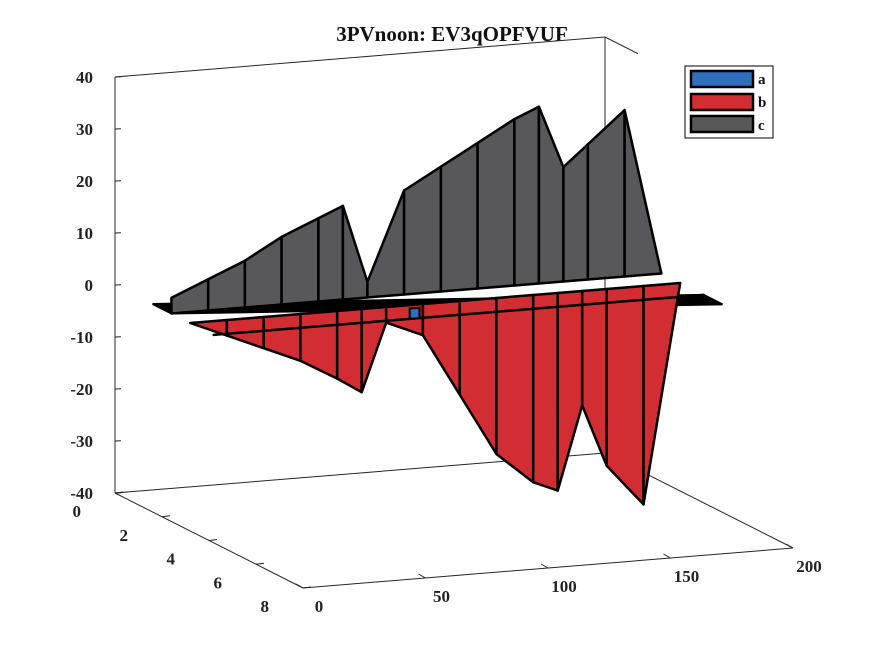 This screenshot has width=875, height=656. I want to click on y-tick-label: 2, so click(124, 535).